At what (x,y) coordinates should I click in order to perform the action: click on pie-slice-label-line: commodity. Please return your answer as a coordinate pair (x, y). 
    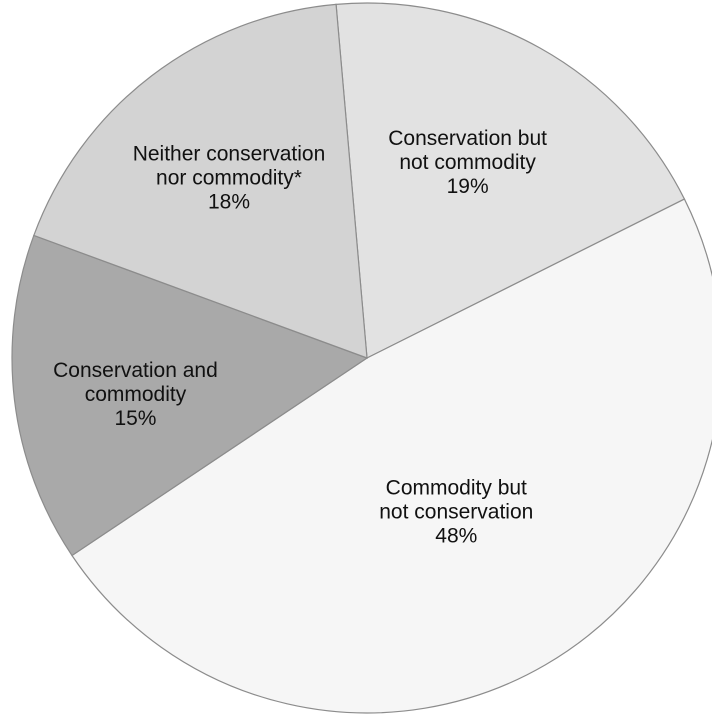
    Looking at the image, I should click on (136, 394).